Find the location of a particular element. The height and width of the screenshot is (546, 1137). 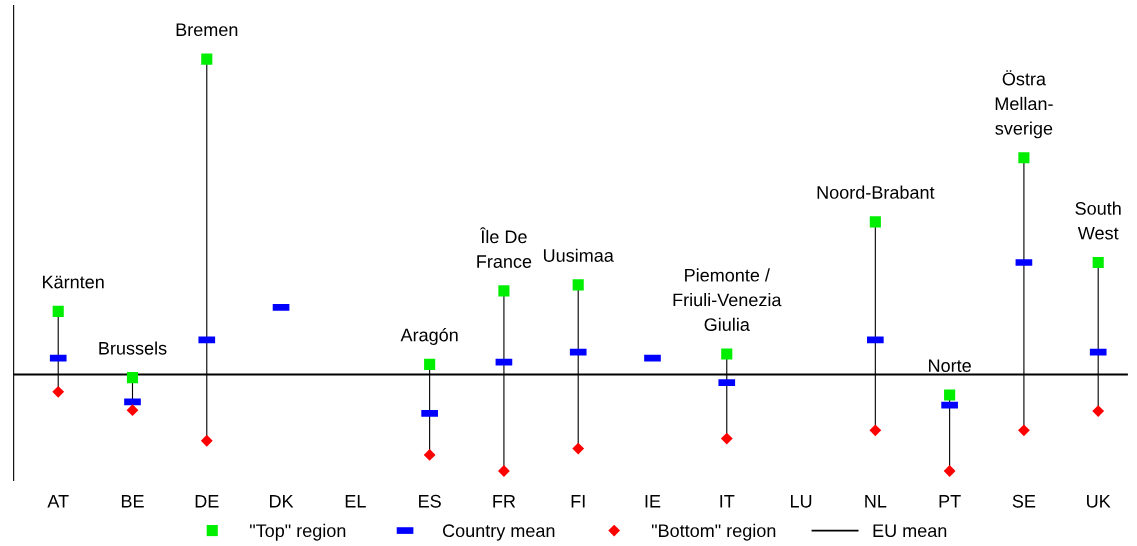

x-tick-label: SE is located at coordinates (1024, 501).